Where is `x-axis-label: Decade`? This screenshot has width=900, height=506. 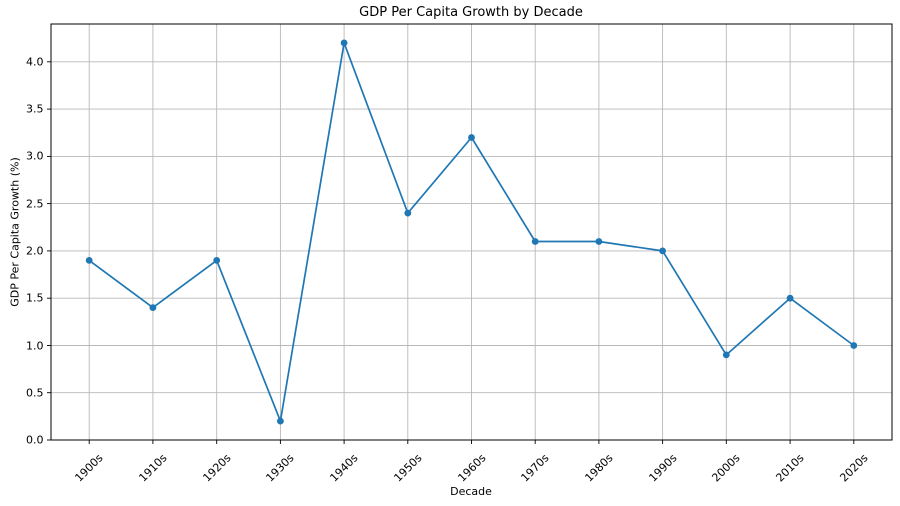 x-axis-label: Decade is located at coordinates (471, 491).